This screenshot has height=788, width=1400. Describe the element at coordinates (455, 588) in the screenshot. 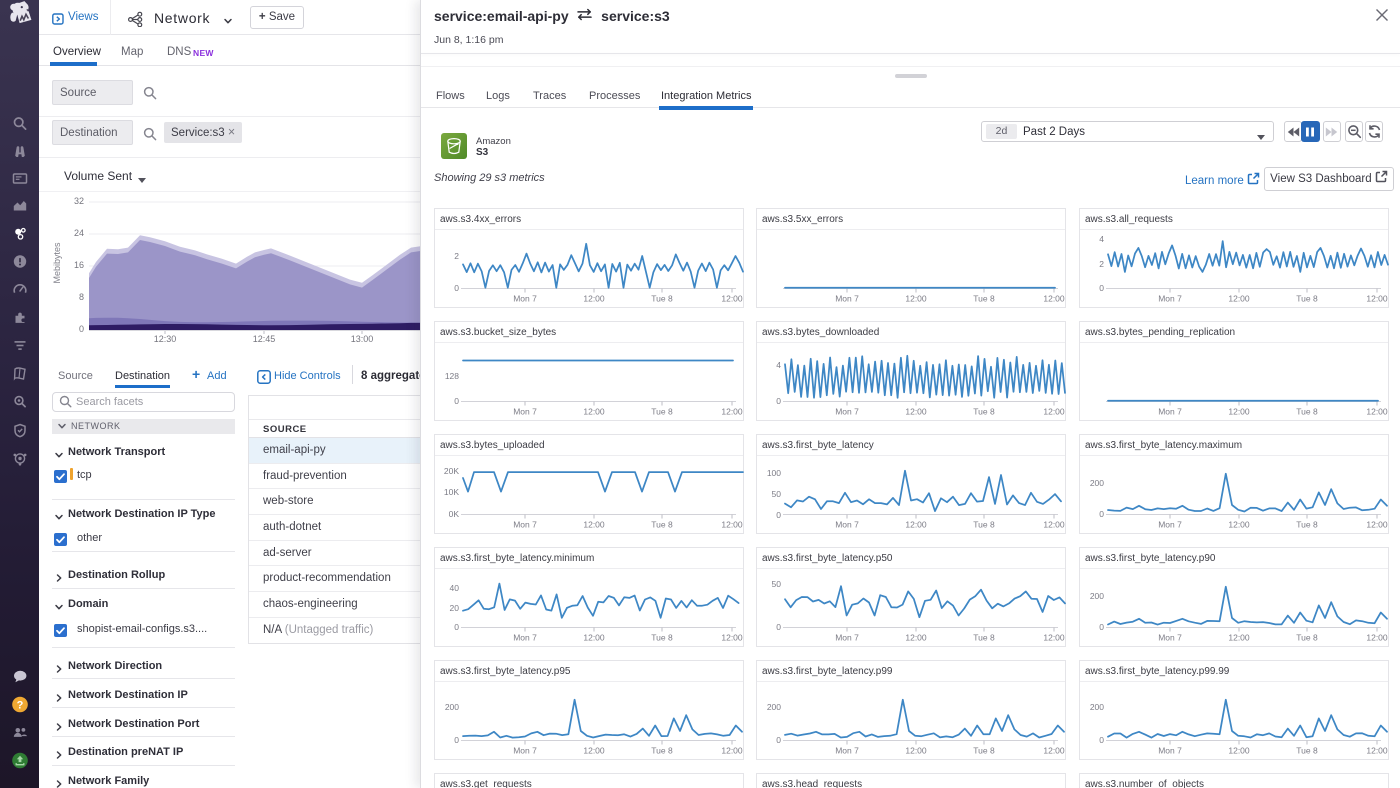

I see `svg-text: 40` at that location.